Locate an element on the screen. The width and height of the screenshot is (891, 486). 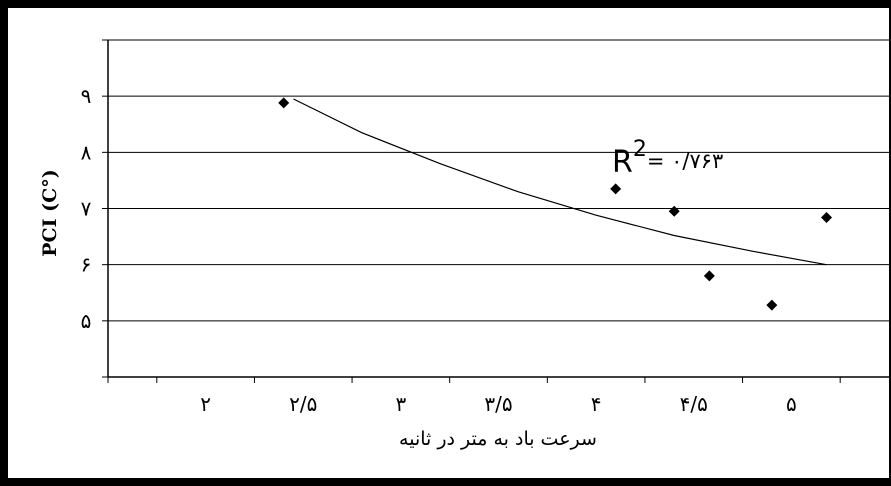
y-tick-labels: ۵ ۶ ۷ ۸ ۹ is located at coordinates (86, 208).